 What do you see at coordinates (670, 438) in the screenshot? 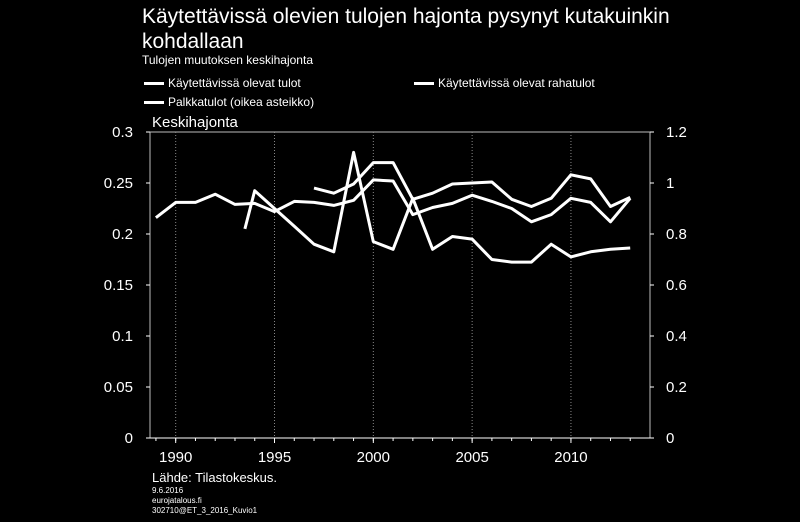
I see `y2-tick-label: 0` at bounding box center [670, 438].